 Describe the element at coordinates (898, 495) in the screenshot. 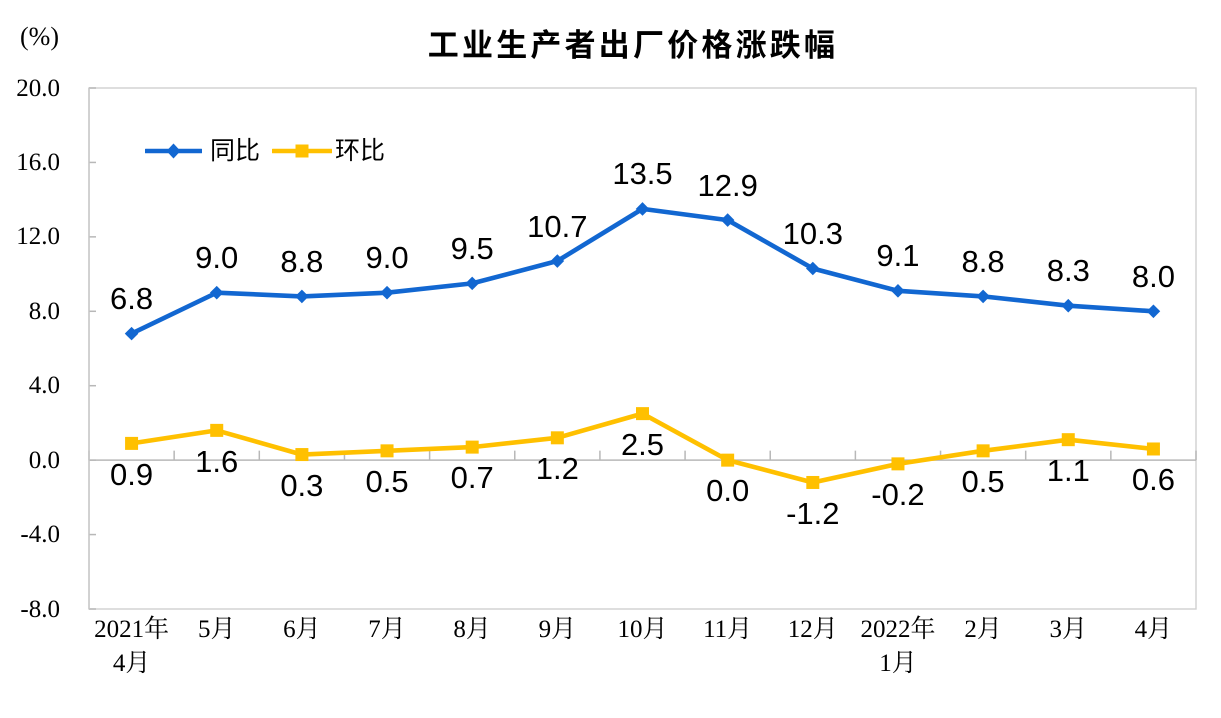

I see `data-label-环比: -0.2` at that location.